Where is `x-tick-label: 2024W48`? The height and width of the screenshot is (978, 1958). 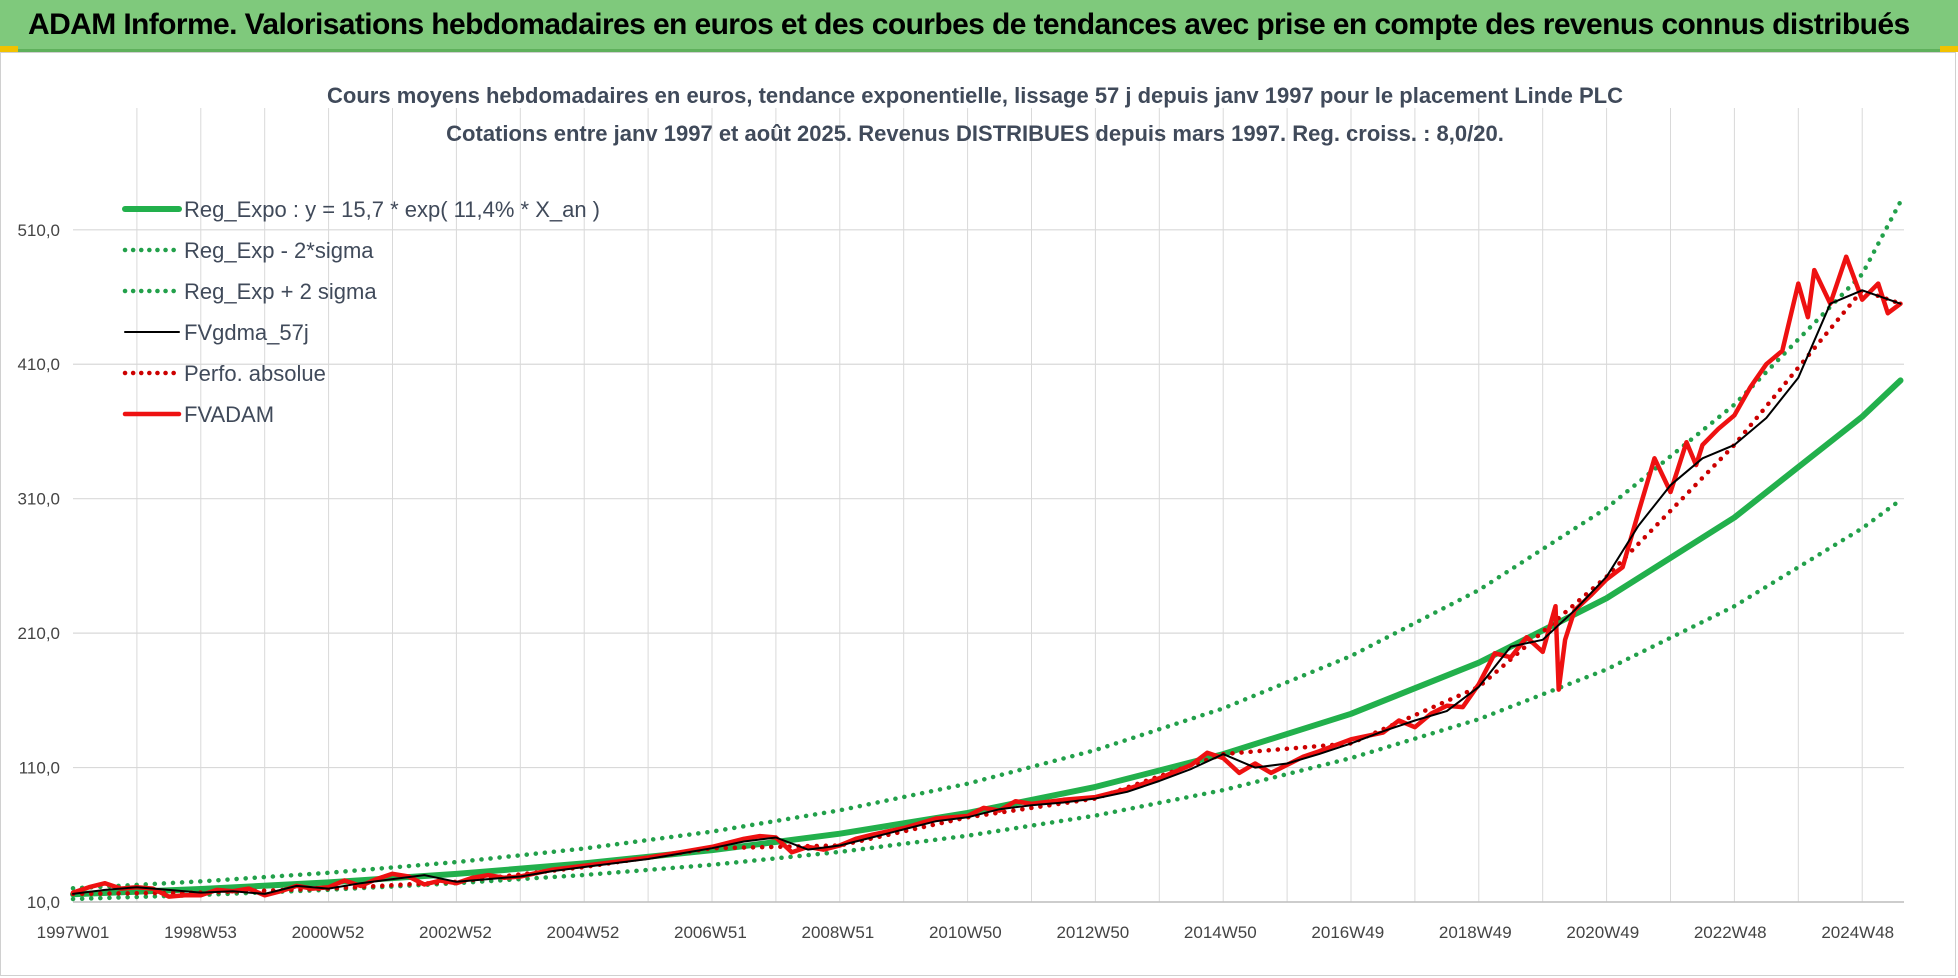
x-tick-label: 2024W48 is located at coordinates (1857, 932).